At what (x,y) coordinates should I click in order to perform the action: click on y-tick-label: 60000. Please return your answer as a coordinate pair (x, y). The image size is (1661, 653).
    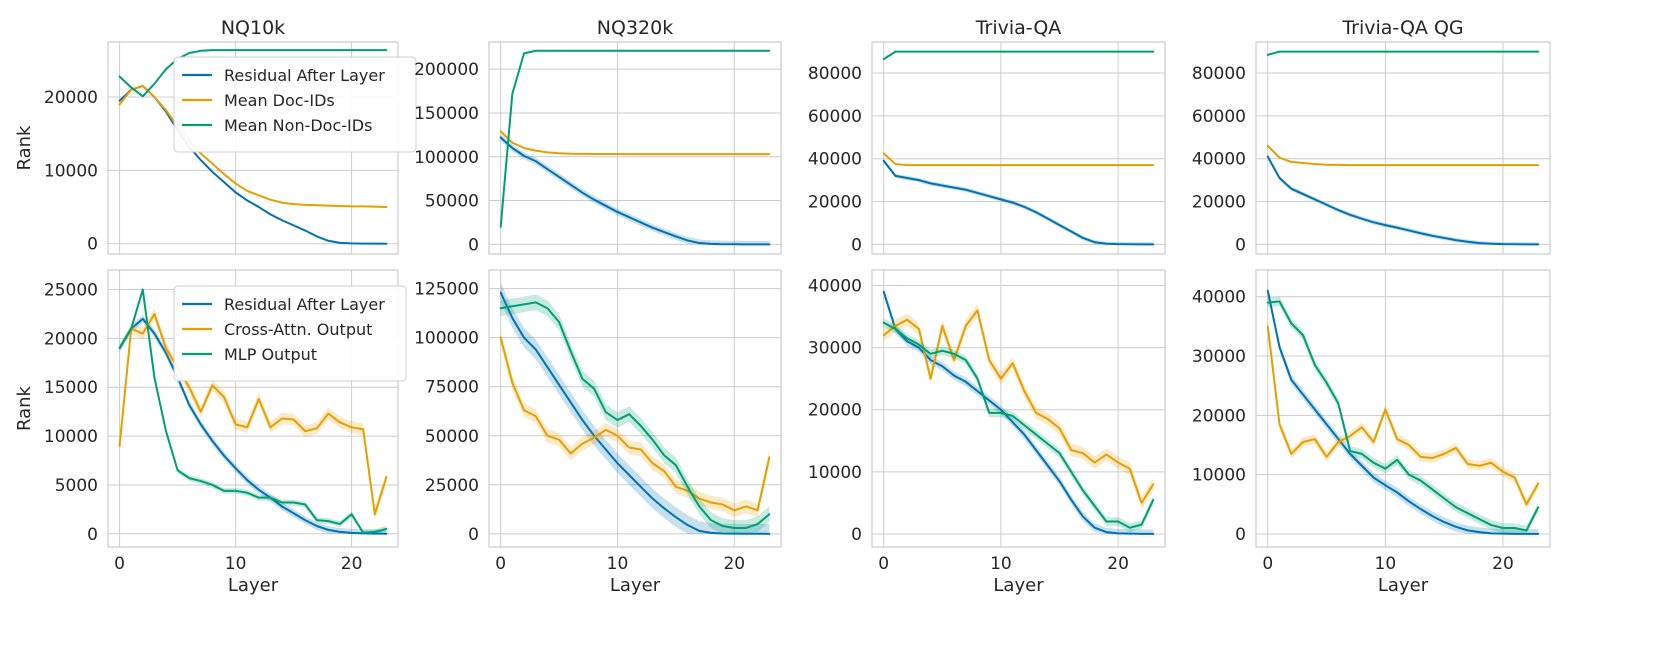
    Looking at the image, I should click on (1219, 117).